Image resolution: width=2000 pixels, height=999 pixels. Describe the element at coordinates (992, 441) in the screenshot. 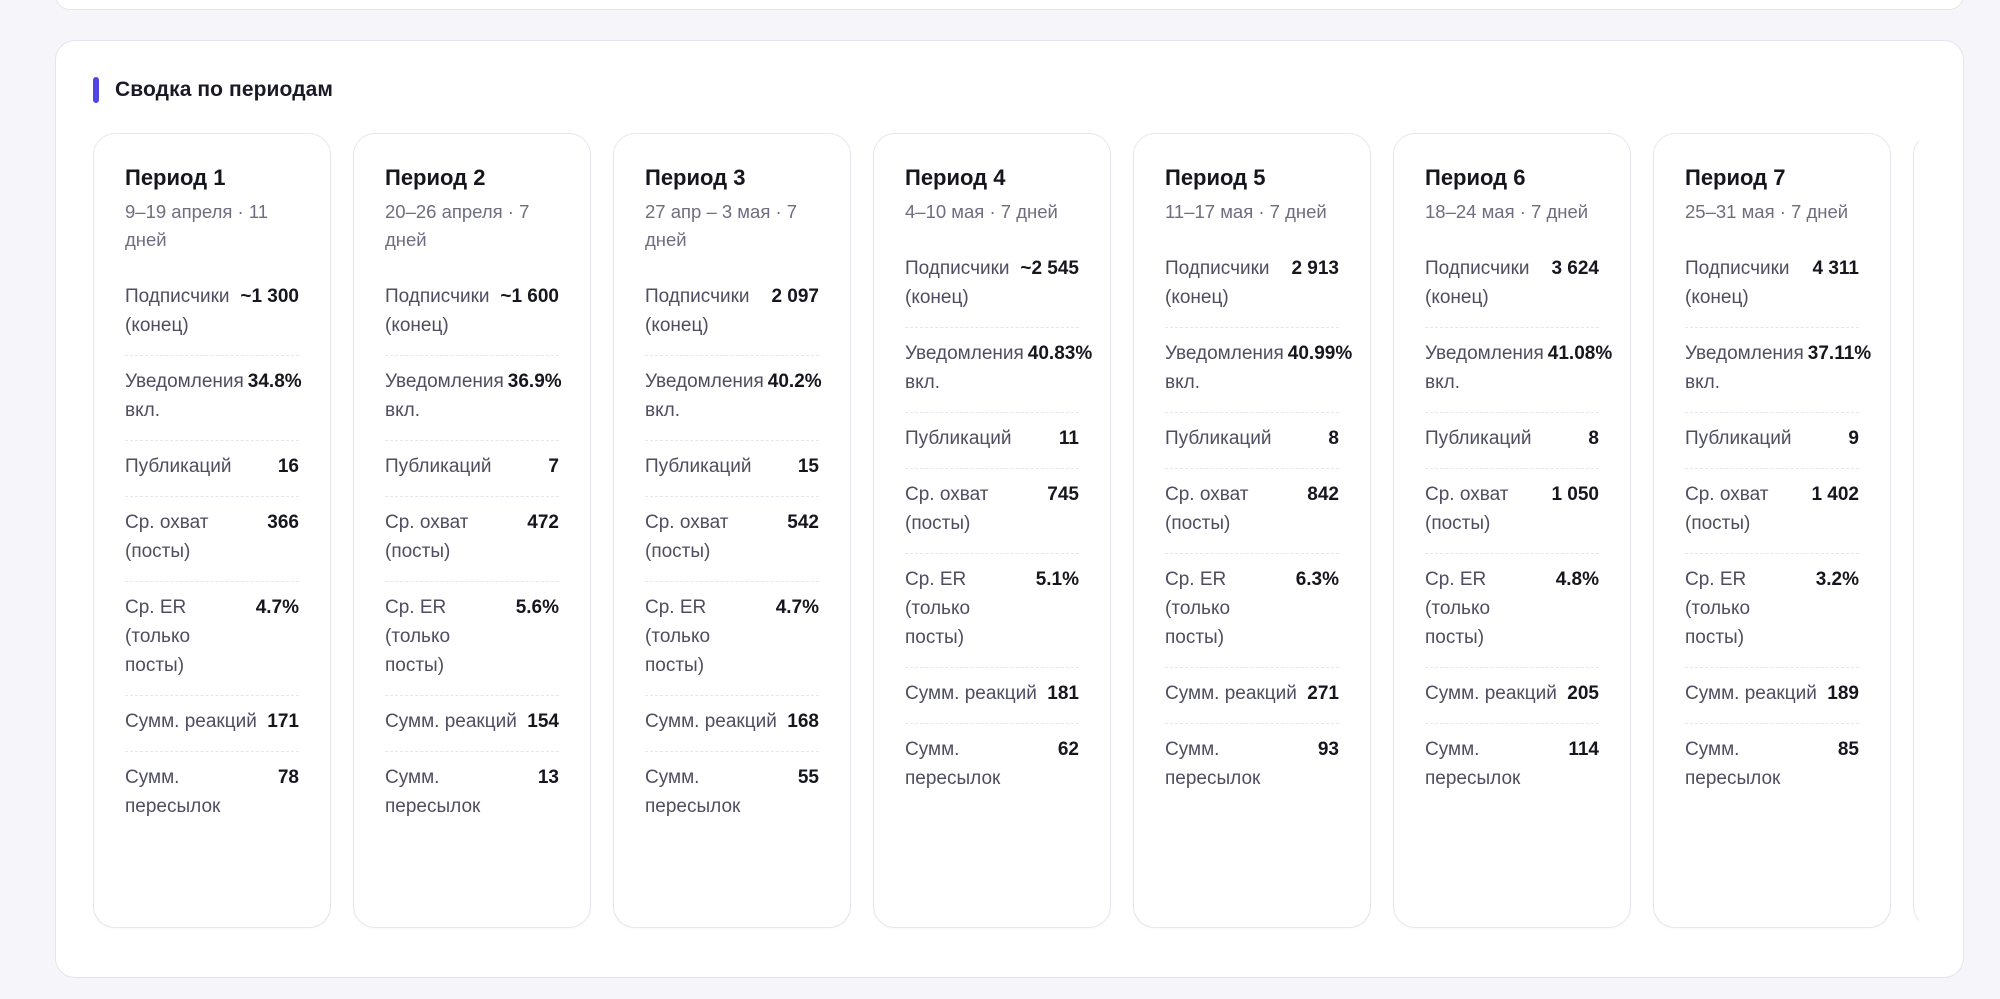

I see `metric-row: Публикаций 11` at that location.